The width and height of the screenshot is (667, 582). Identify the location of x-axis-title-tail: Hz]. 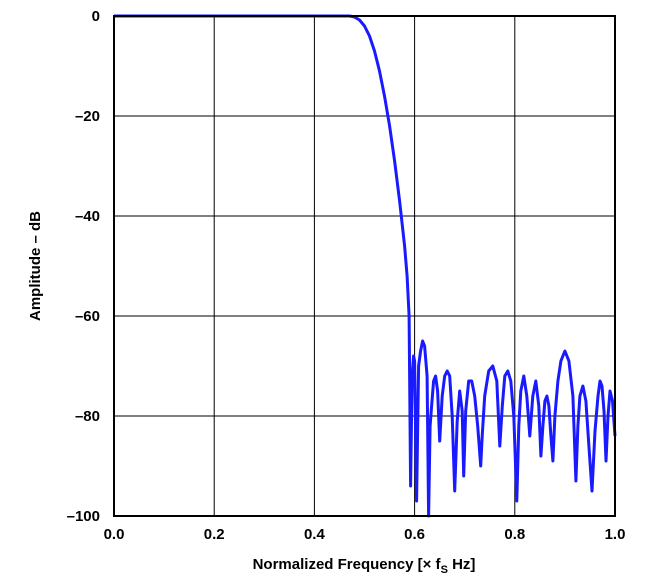
(462, 564).